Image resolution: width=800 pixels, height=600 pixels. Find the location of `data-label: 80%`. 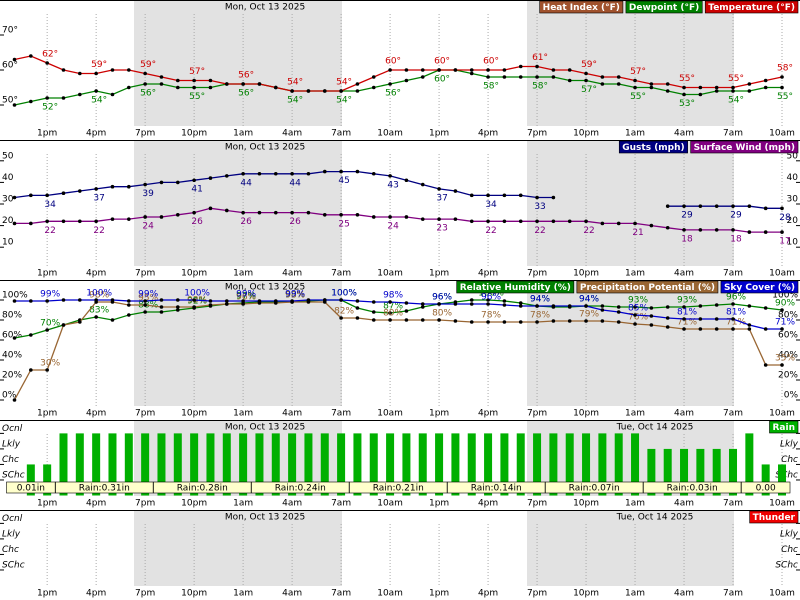

data-label: 80% is located at coordinates (393, 314).